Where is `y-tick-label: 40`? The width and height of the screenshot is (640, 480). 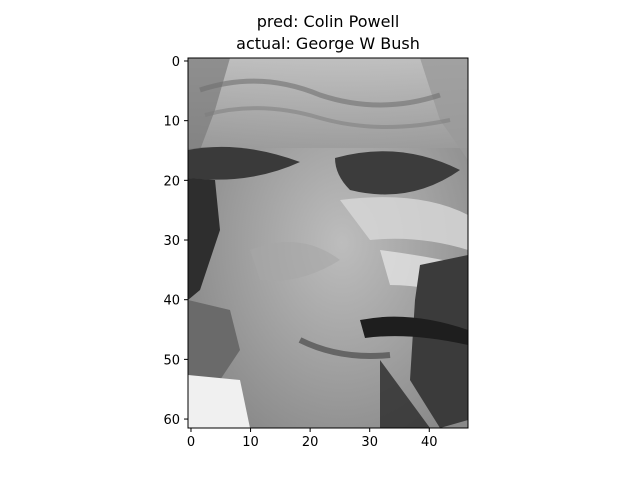 y-tick-label: 40 is located at coordinates (171, 301).